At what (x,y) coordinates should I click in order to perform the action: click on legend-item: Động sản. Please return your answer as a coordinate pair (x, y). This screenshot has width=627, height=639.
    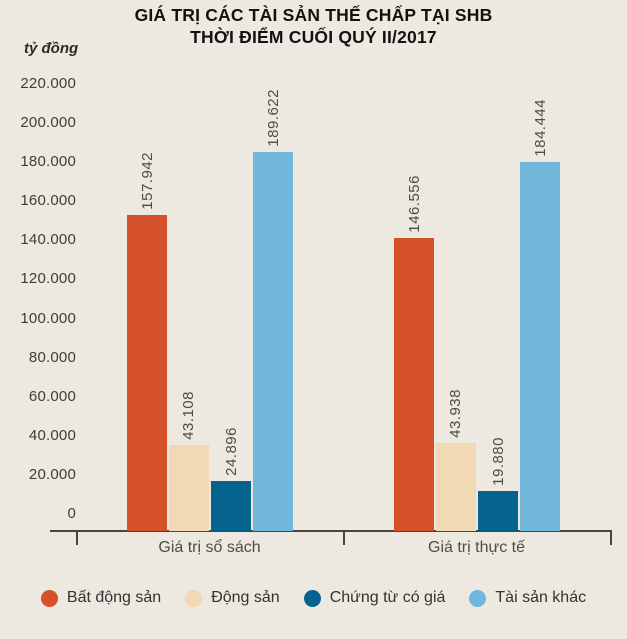
    Looking at the image, I should click on (232, 598).